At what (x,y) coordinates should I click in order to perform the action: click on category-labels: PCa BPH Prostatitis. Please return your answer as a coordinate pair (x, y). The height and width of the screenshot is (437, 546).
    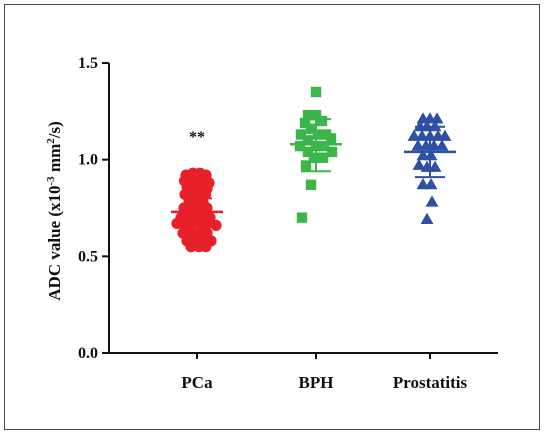
    Looking at the image, I should click on (324, 382).